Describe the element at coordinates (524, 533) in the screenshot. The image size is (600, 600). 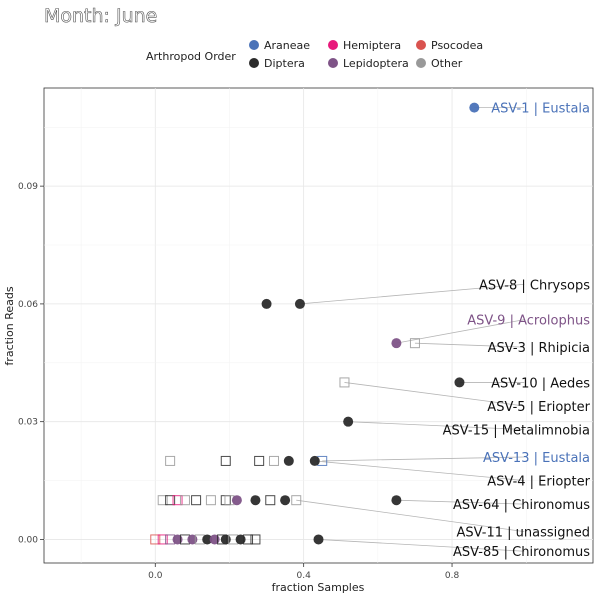
I see `point-label-asv-11-unassigned: ASV-11 | unassigned` at that location.